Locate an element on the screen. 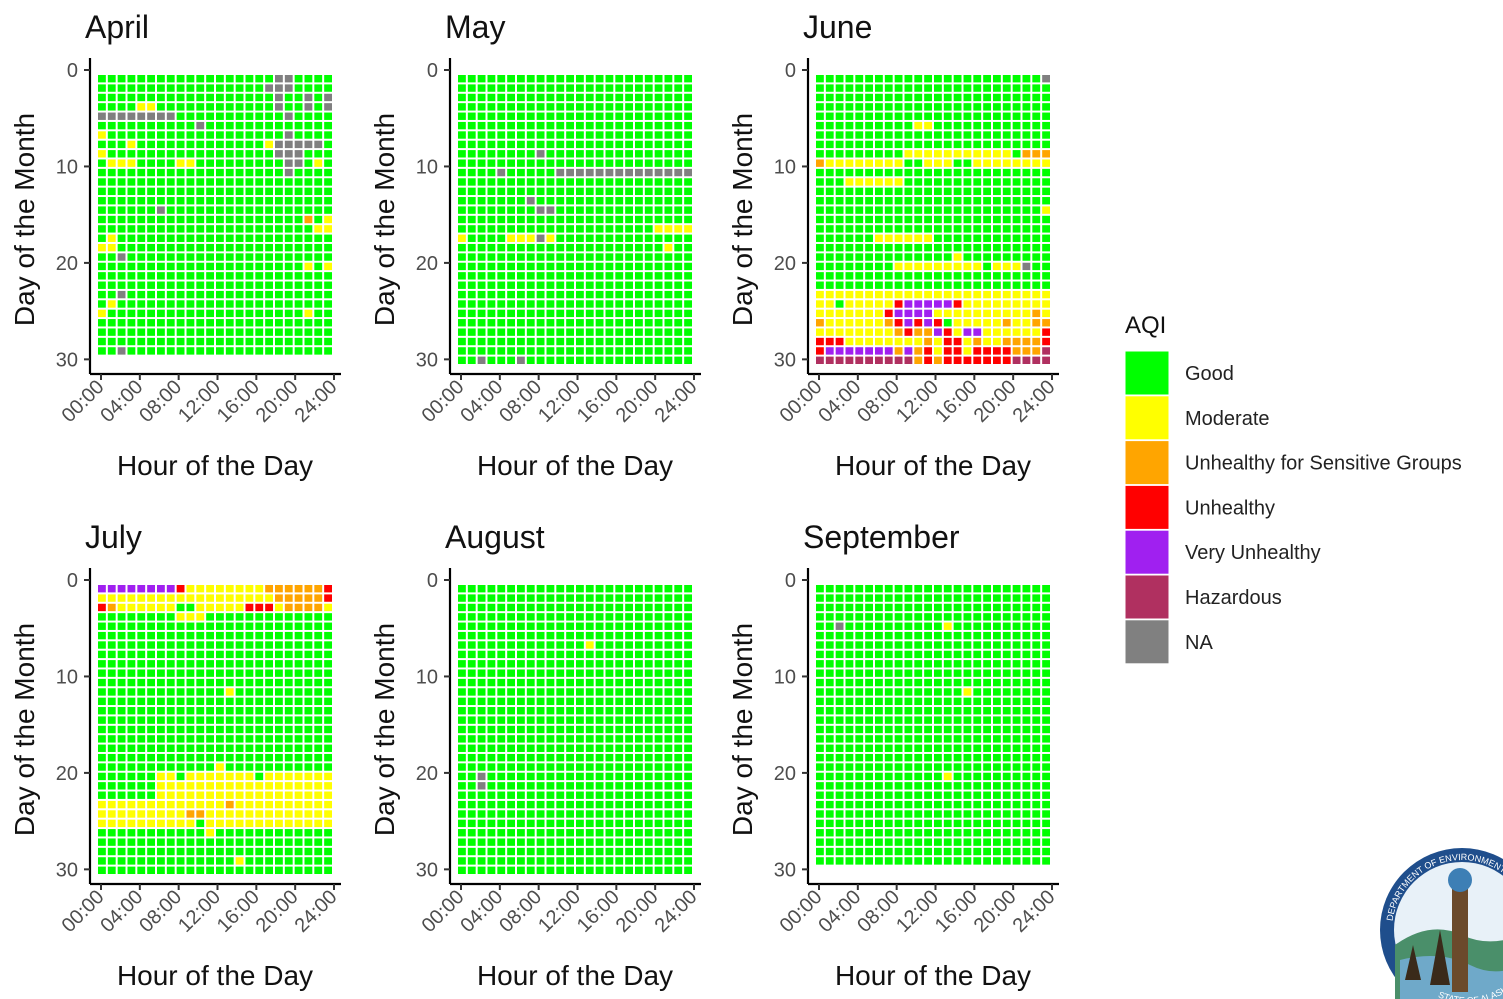 This screenshot has width=1503, height=999. x-tick-label: 16:00 is located at coordinates (956, 401).